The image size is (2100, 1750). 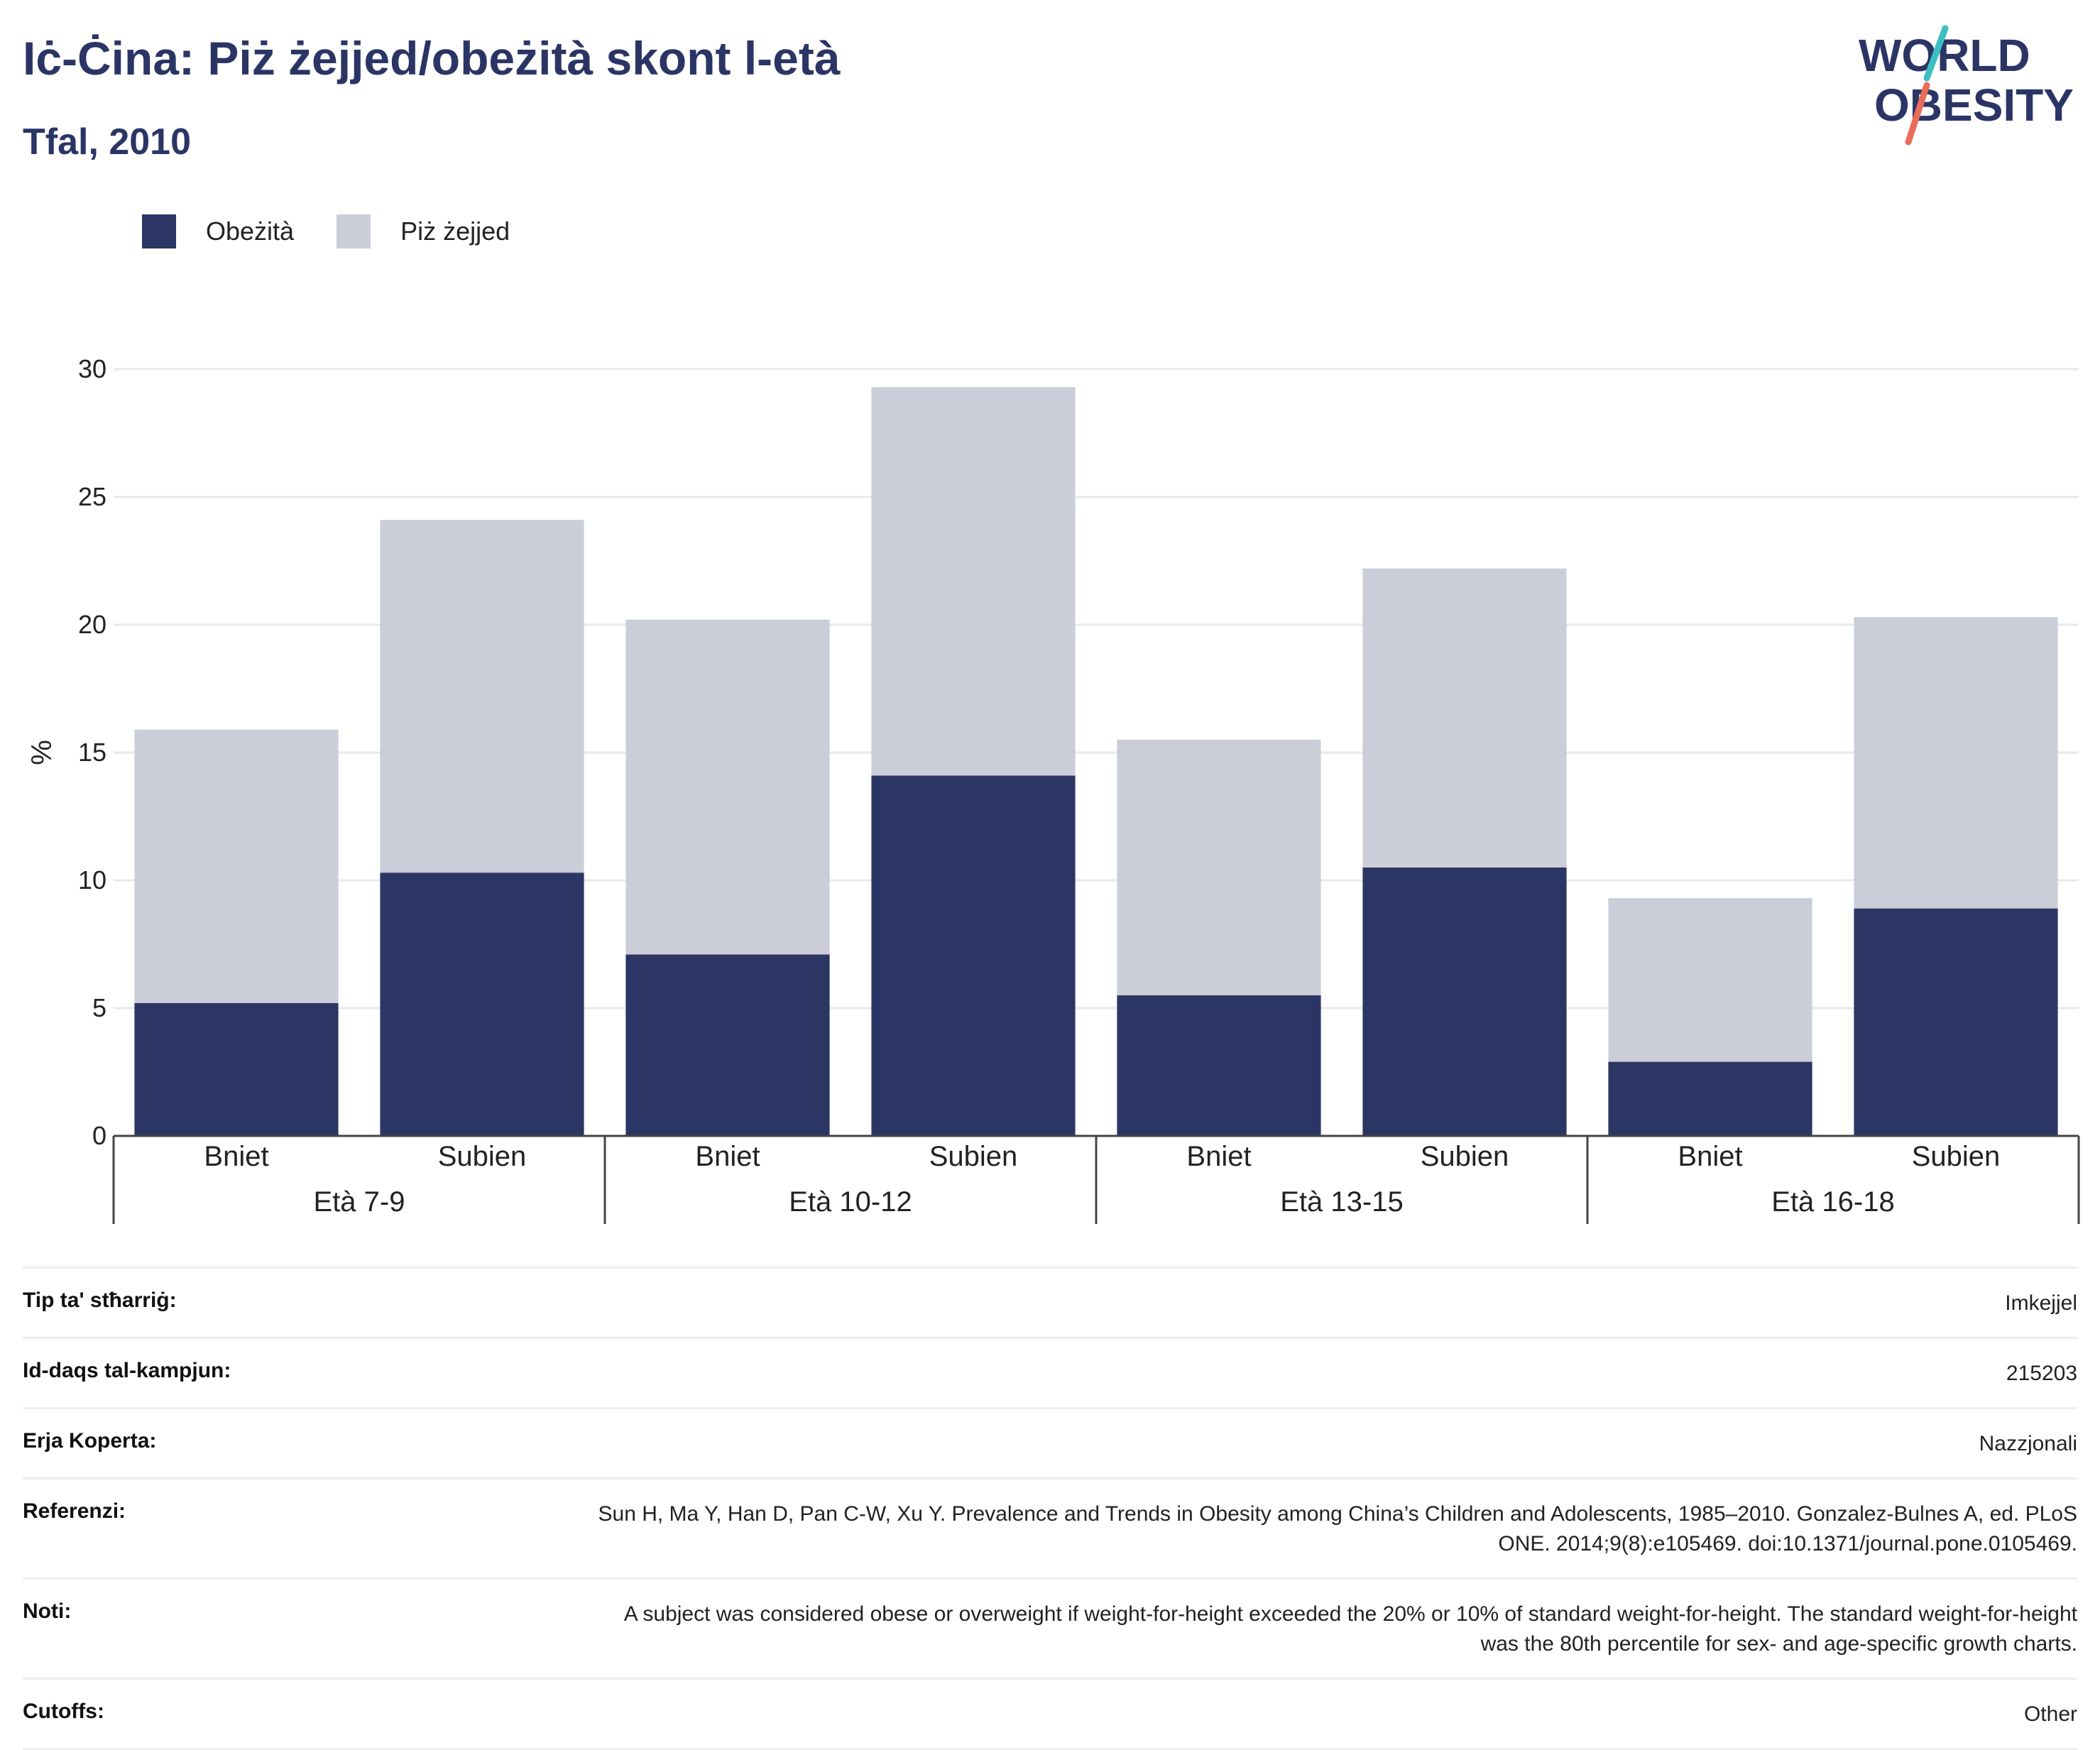 What do you see at coordinates (1832, 1202) in the screenshot?
I see `group-label: Età 16-18` at bounding box center [1832, 1202].